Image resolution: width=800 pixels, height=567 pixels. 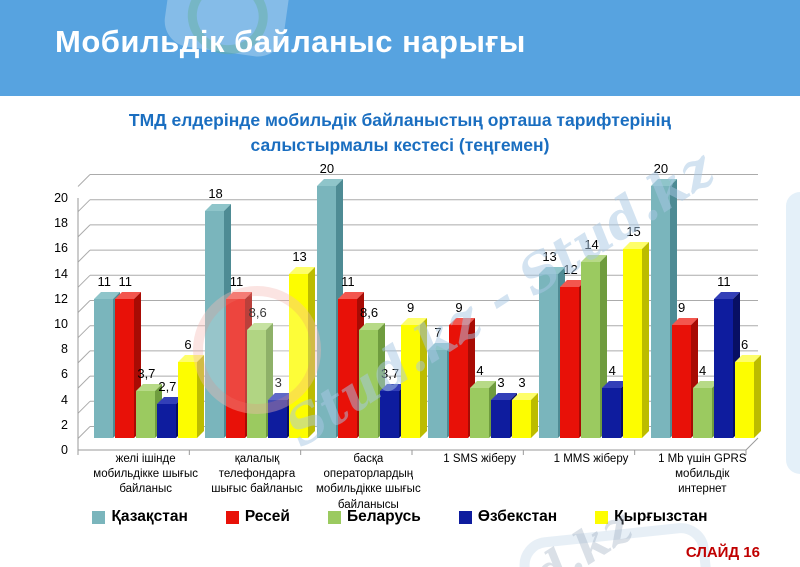 I want to click on bar-value-label: 15, so click(x=633, y=231).